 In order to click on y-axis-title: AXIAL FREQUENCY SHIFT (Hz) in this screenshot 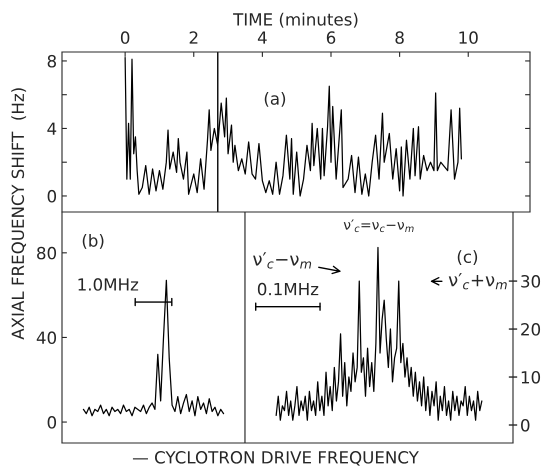, I will do `click(18, 214)`.